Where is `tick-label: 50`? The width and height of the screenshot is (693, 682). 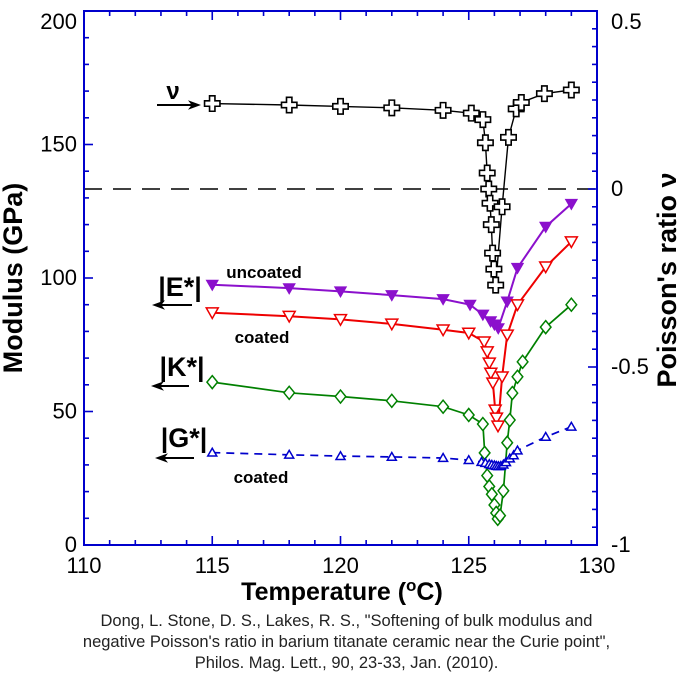
tick-label: 50 is located at coordinates (65, 411).